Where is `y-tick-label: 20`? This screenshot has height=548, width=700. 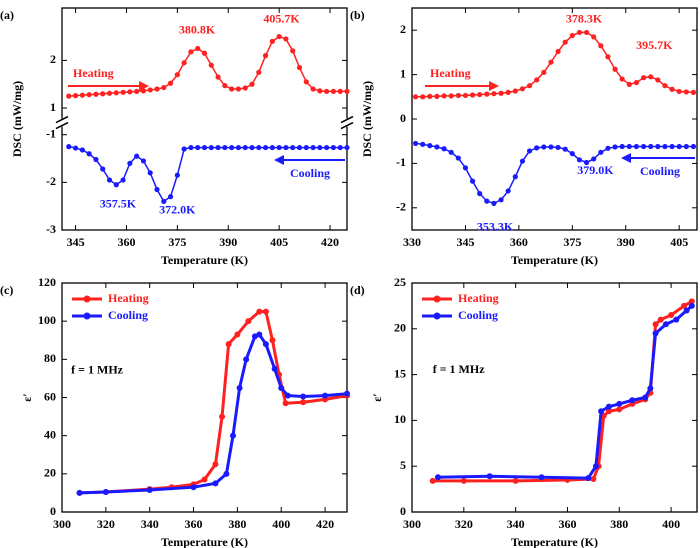 y-tick-label: 20 is located at coordinates (50, 473).